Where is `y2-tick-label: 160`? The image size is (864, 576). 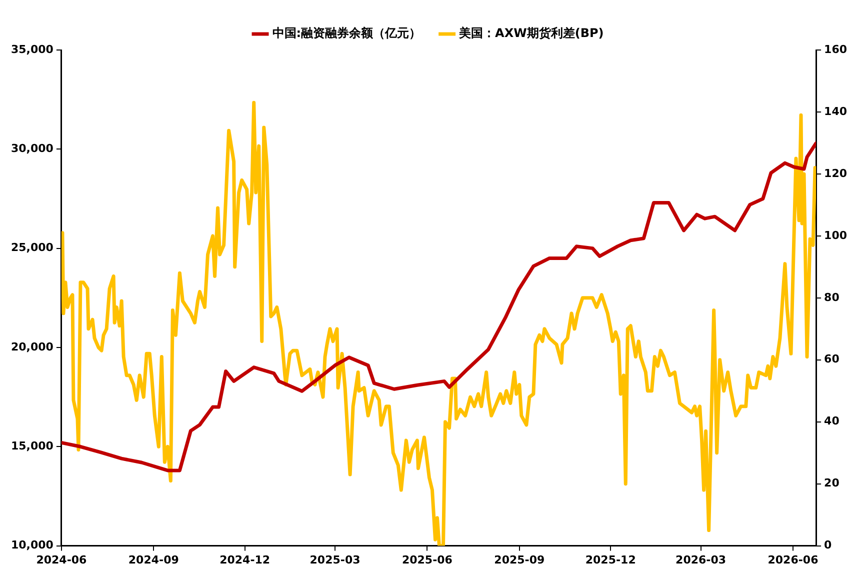 y2-tick-label: 160 is located at coordinates (836, 49).